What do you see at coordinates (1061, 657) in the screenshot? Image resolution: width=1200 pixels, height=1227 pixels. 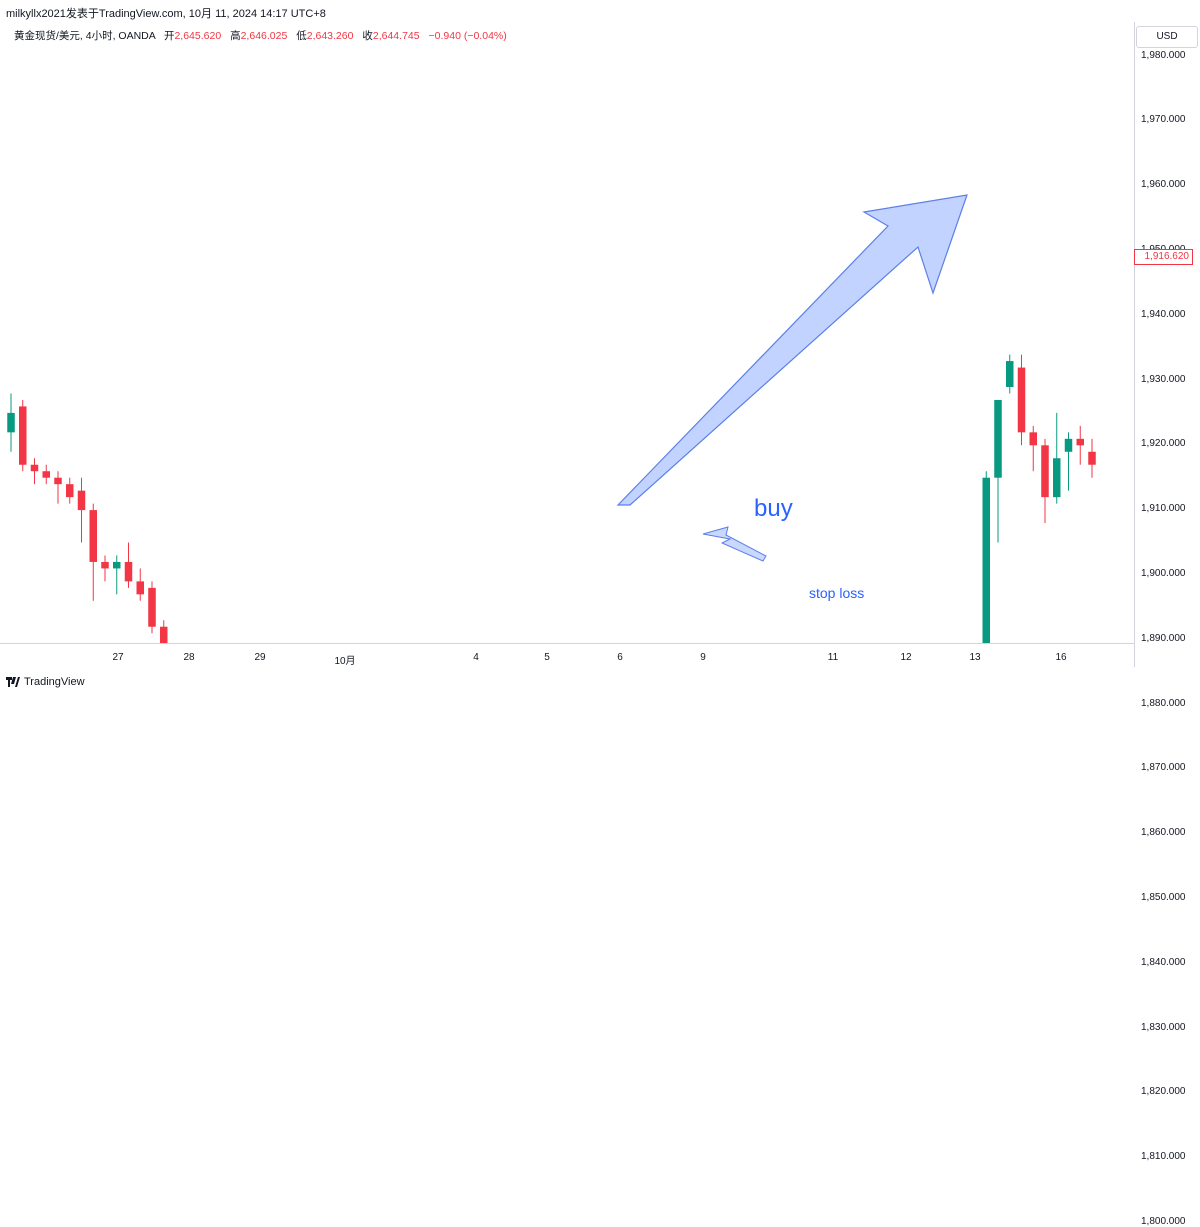 I see `time-tick-label: 16` at bounding box center [1061, 657].